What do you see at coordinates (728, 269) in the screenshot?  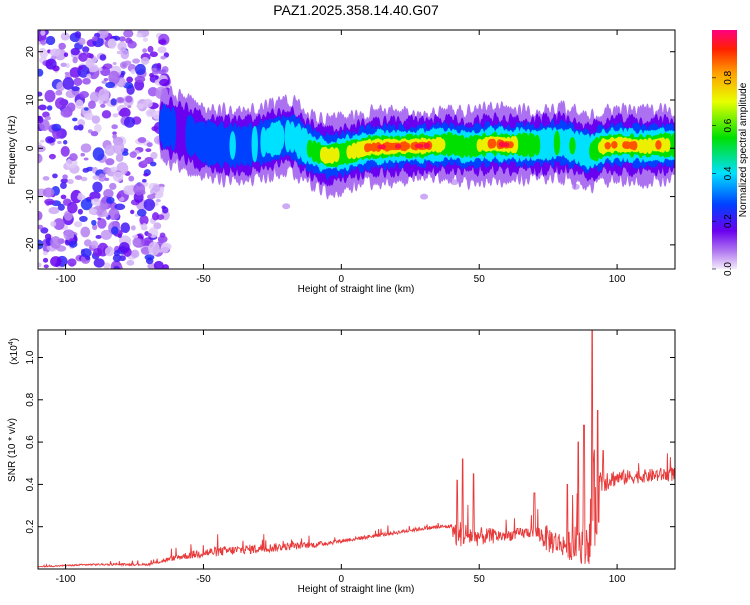 I see `colorbar-tick-label: 0.0` at bounding box center [728, 269].